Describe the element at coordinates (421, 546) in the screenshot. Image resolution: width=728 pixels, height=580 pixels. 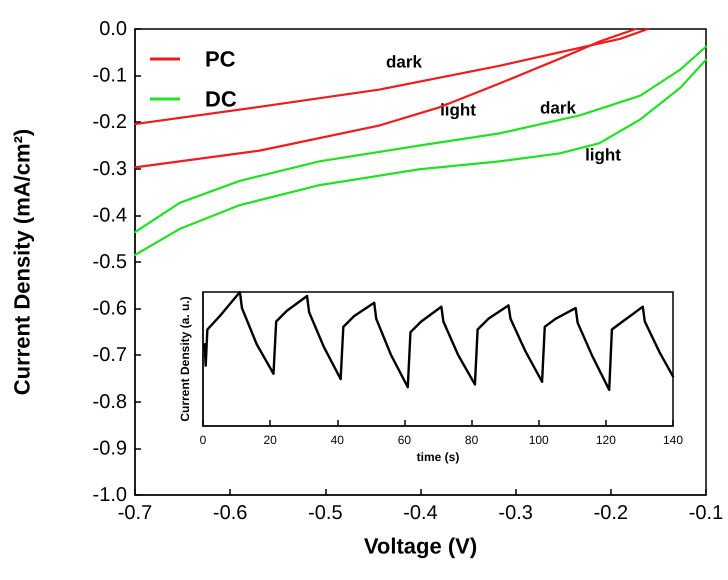
I see `x-axis-title: Voltage (V)` at that location.